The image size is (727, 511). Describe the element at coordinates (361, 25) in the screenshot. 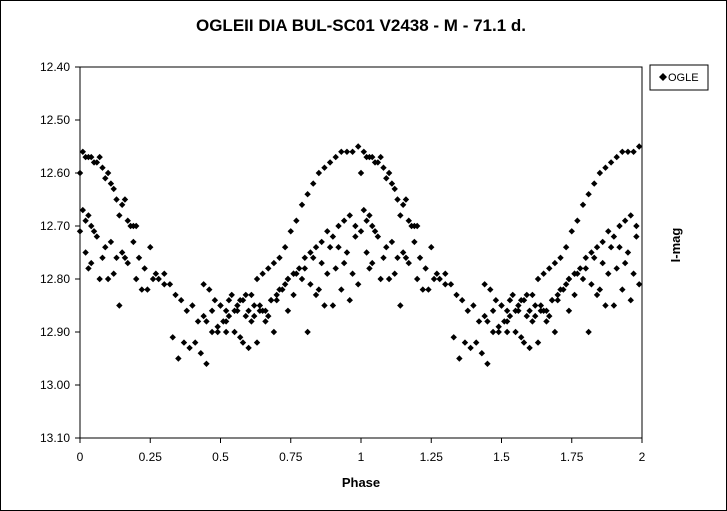

I see `chart-title: OGLEII DIA BUL-SC01 V2438 - M - 71.1 d.` at that location.